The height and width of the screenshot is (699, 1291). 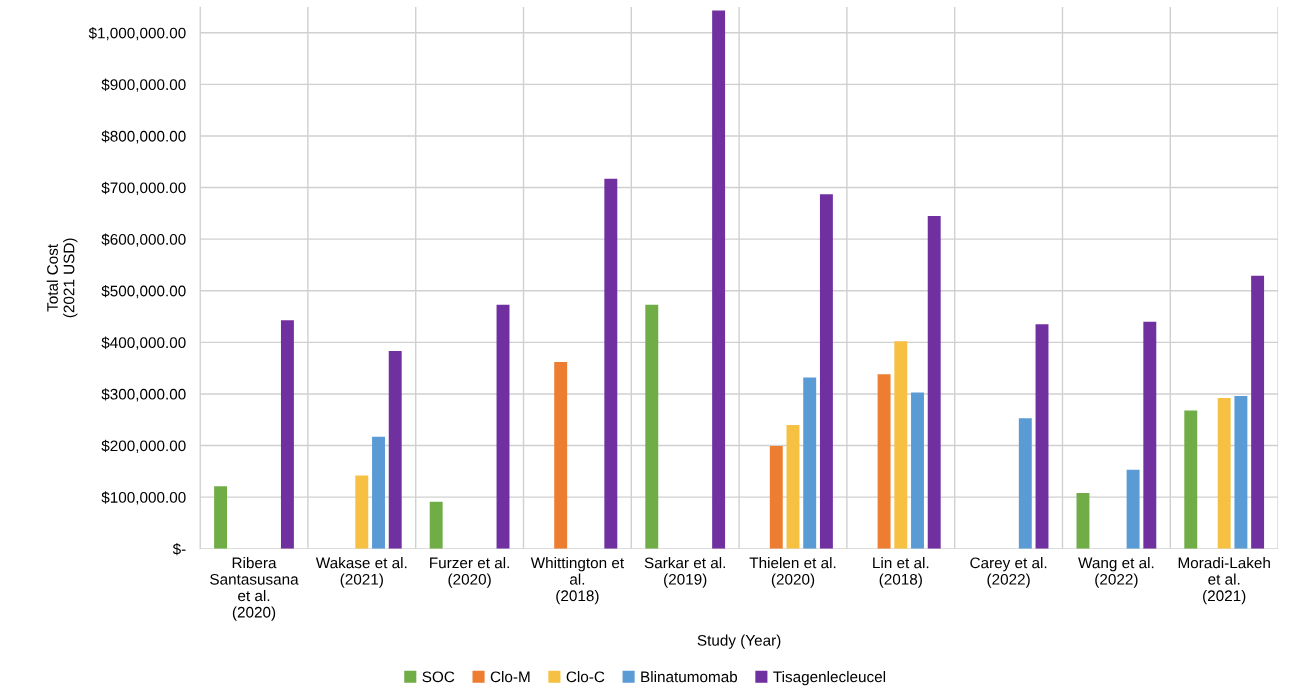 I want to click on x-tick-label: Furzer et al. (2020), so click(x=469, y=572).